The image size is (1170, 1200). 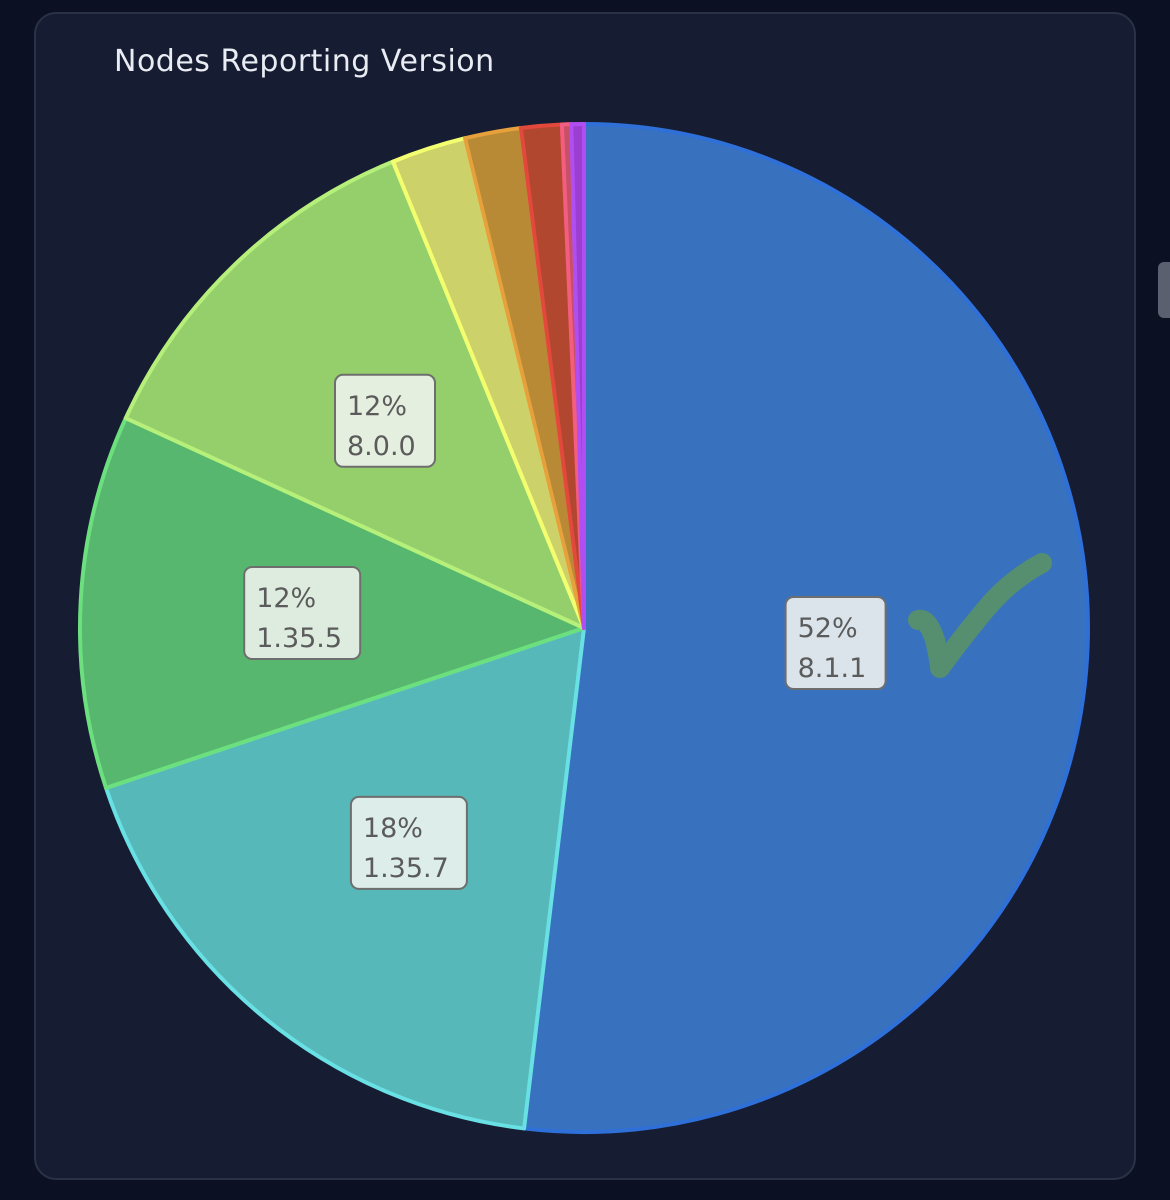 What do you see at coordinates (393, 828) in the screenshot?
I see `slice-percent: 18%` at bounding box center [393, 828].